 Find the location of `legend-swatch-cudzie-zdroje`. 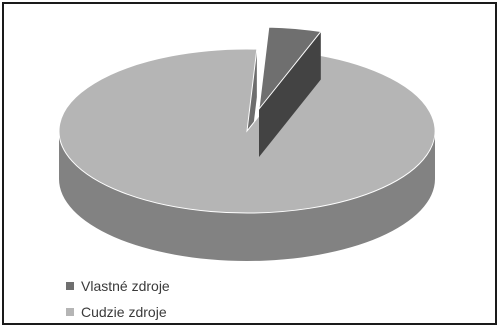

legend-swatch-cudzie-zdroje is located at coordinates (70, 312).